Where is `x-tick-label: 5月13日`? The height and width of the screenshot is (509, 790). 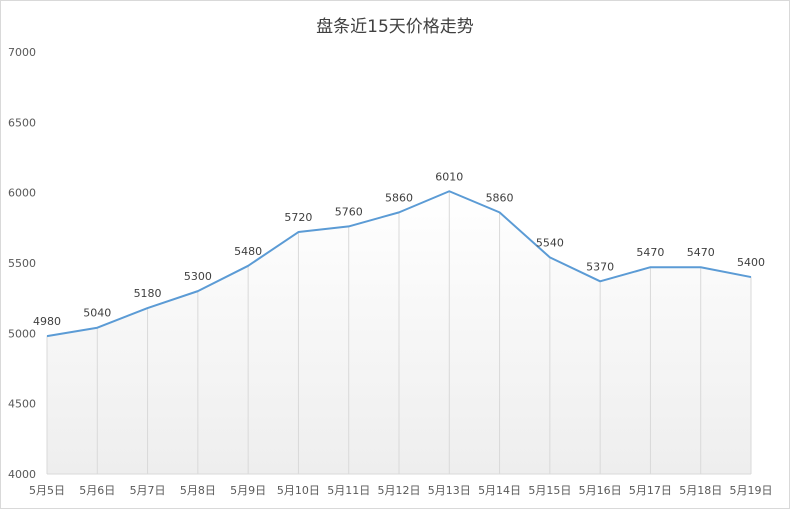 x-tick-label: 5月13日 is located at coordinates (449, 490).